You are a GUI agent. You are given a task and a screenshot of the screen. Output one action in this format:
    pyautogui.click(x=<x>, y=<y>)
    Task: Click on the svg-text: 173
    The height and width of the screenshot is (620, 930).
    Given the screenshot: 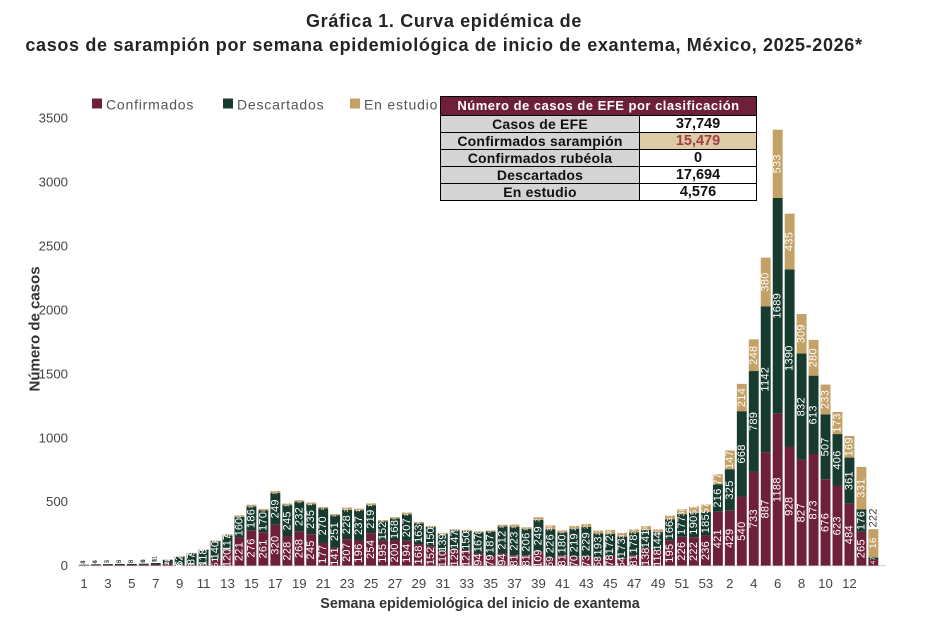 What is the action you would take?
    pyautogui.click(x=622, y=547)
    